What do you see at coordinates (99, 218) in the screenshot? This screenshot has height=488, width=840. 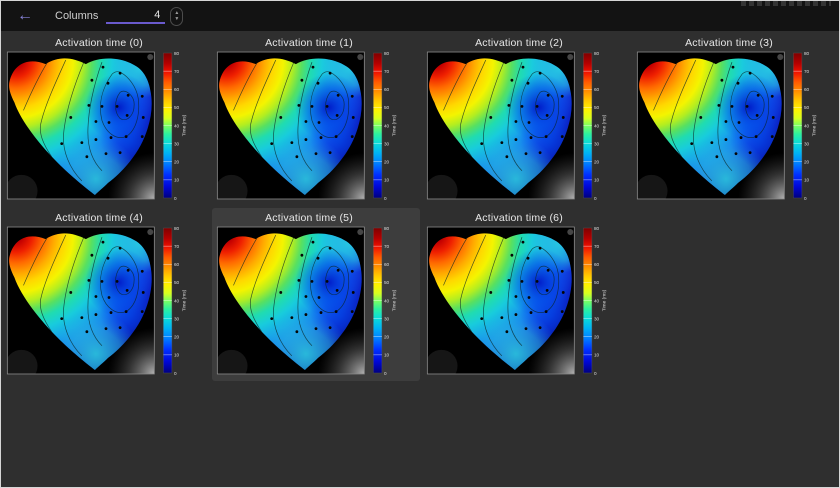 I see `plot-title: Activation time (4)` at bounding box center [99, 218].